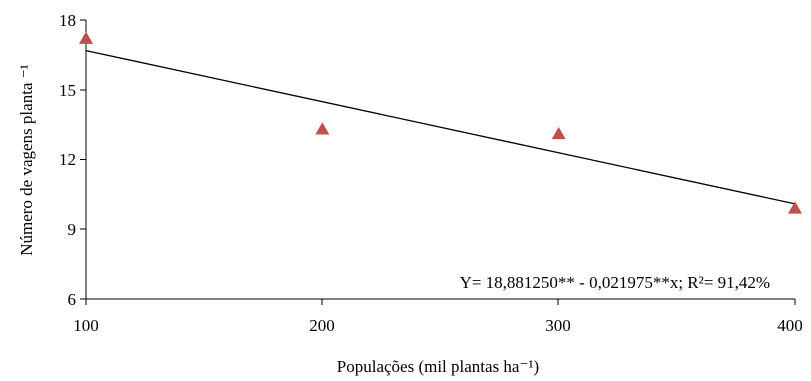  What do you see at coordinates (322, 325) in the screenshot?
I see `x-tick-label: 200` at bounding box center [322, 325].